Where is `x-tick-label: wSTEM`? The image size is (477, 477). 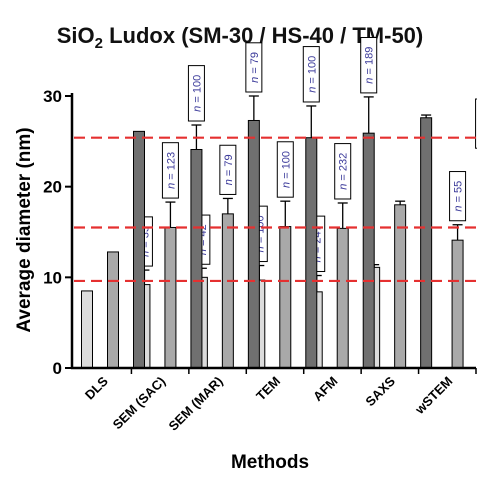
x-tick-label: wSTEM is located at coordinates (433, 396).